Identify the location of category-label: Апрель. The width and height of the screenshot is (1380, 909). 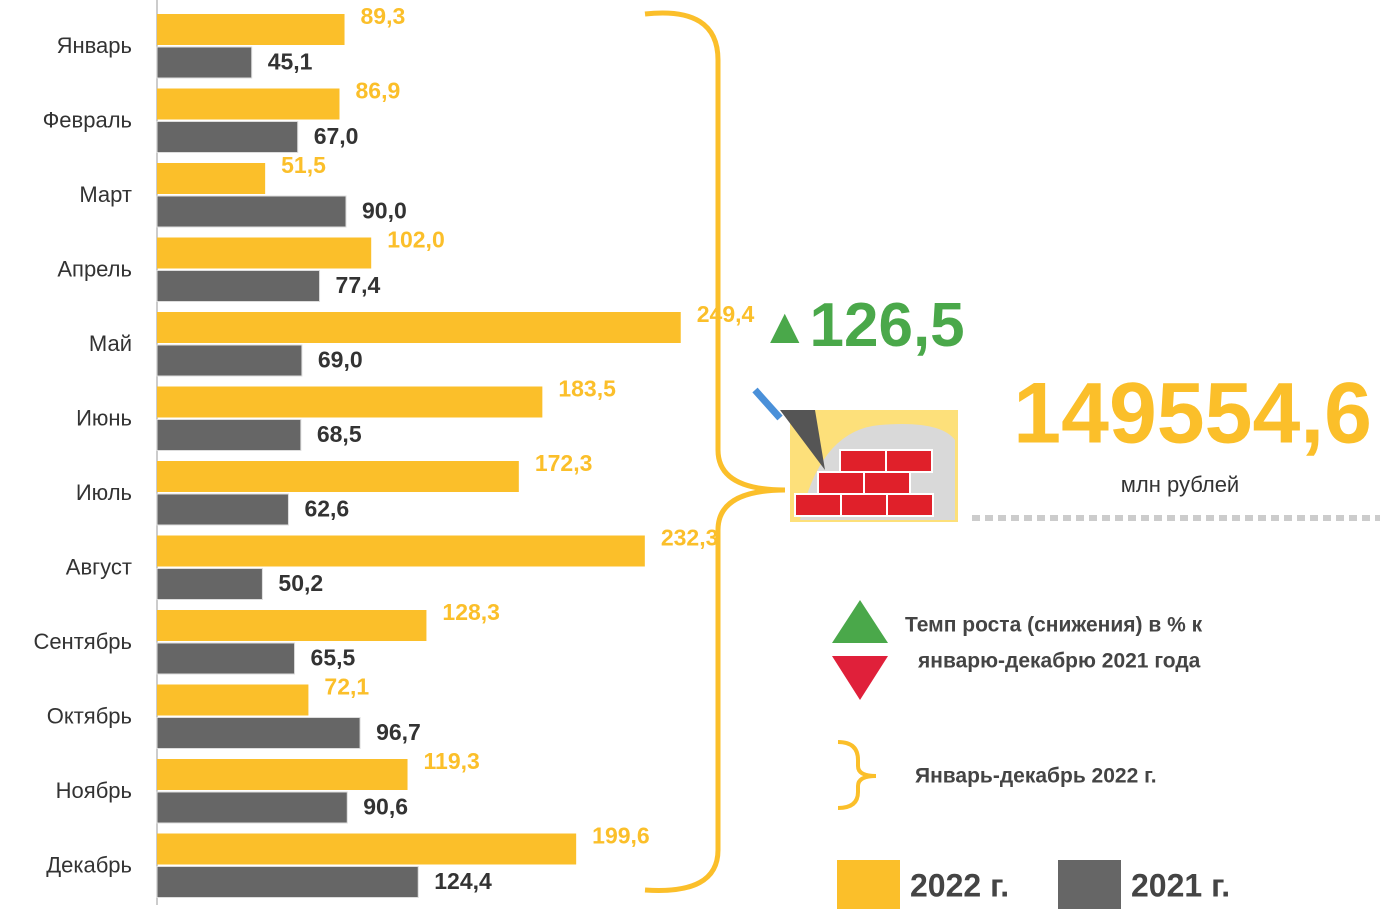
(94, 268).